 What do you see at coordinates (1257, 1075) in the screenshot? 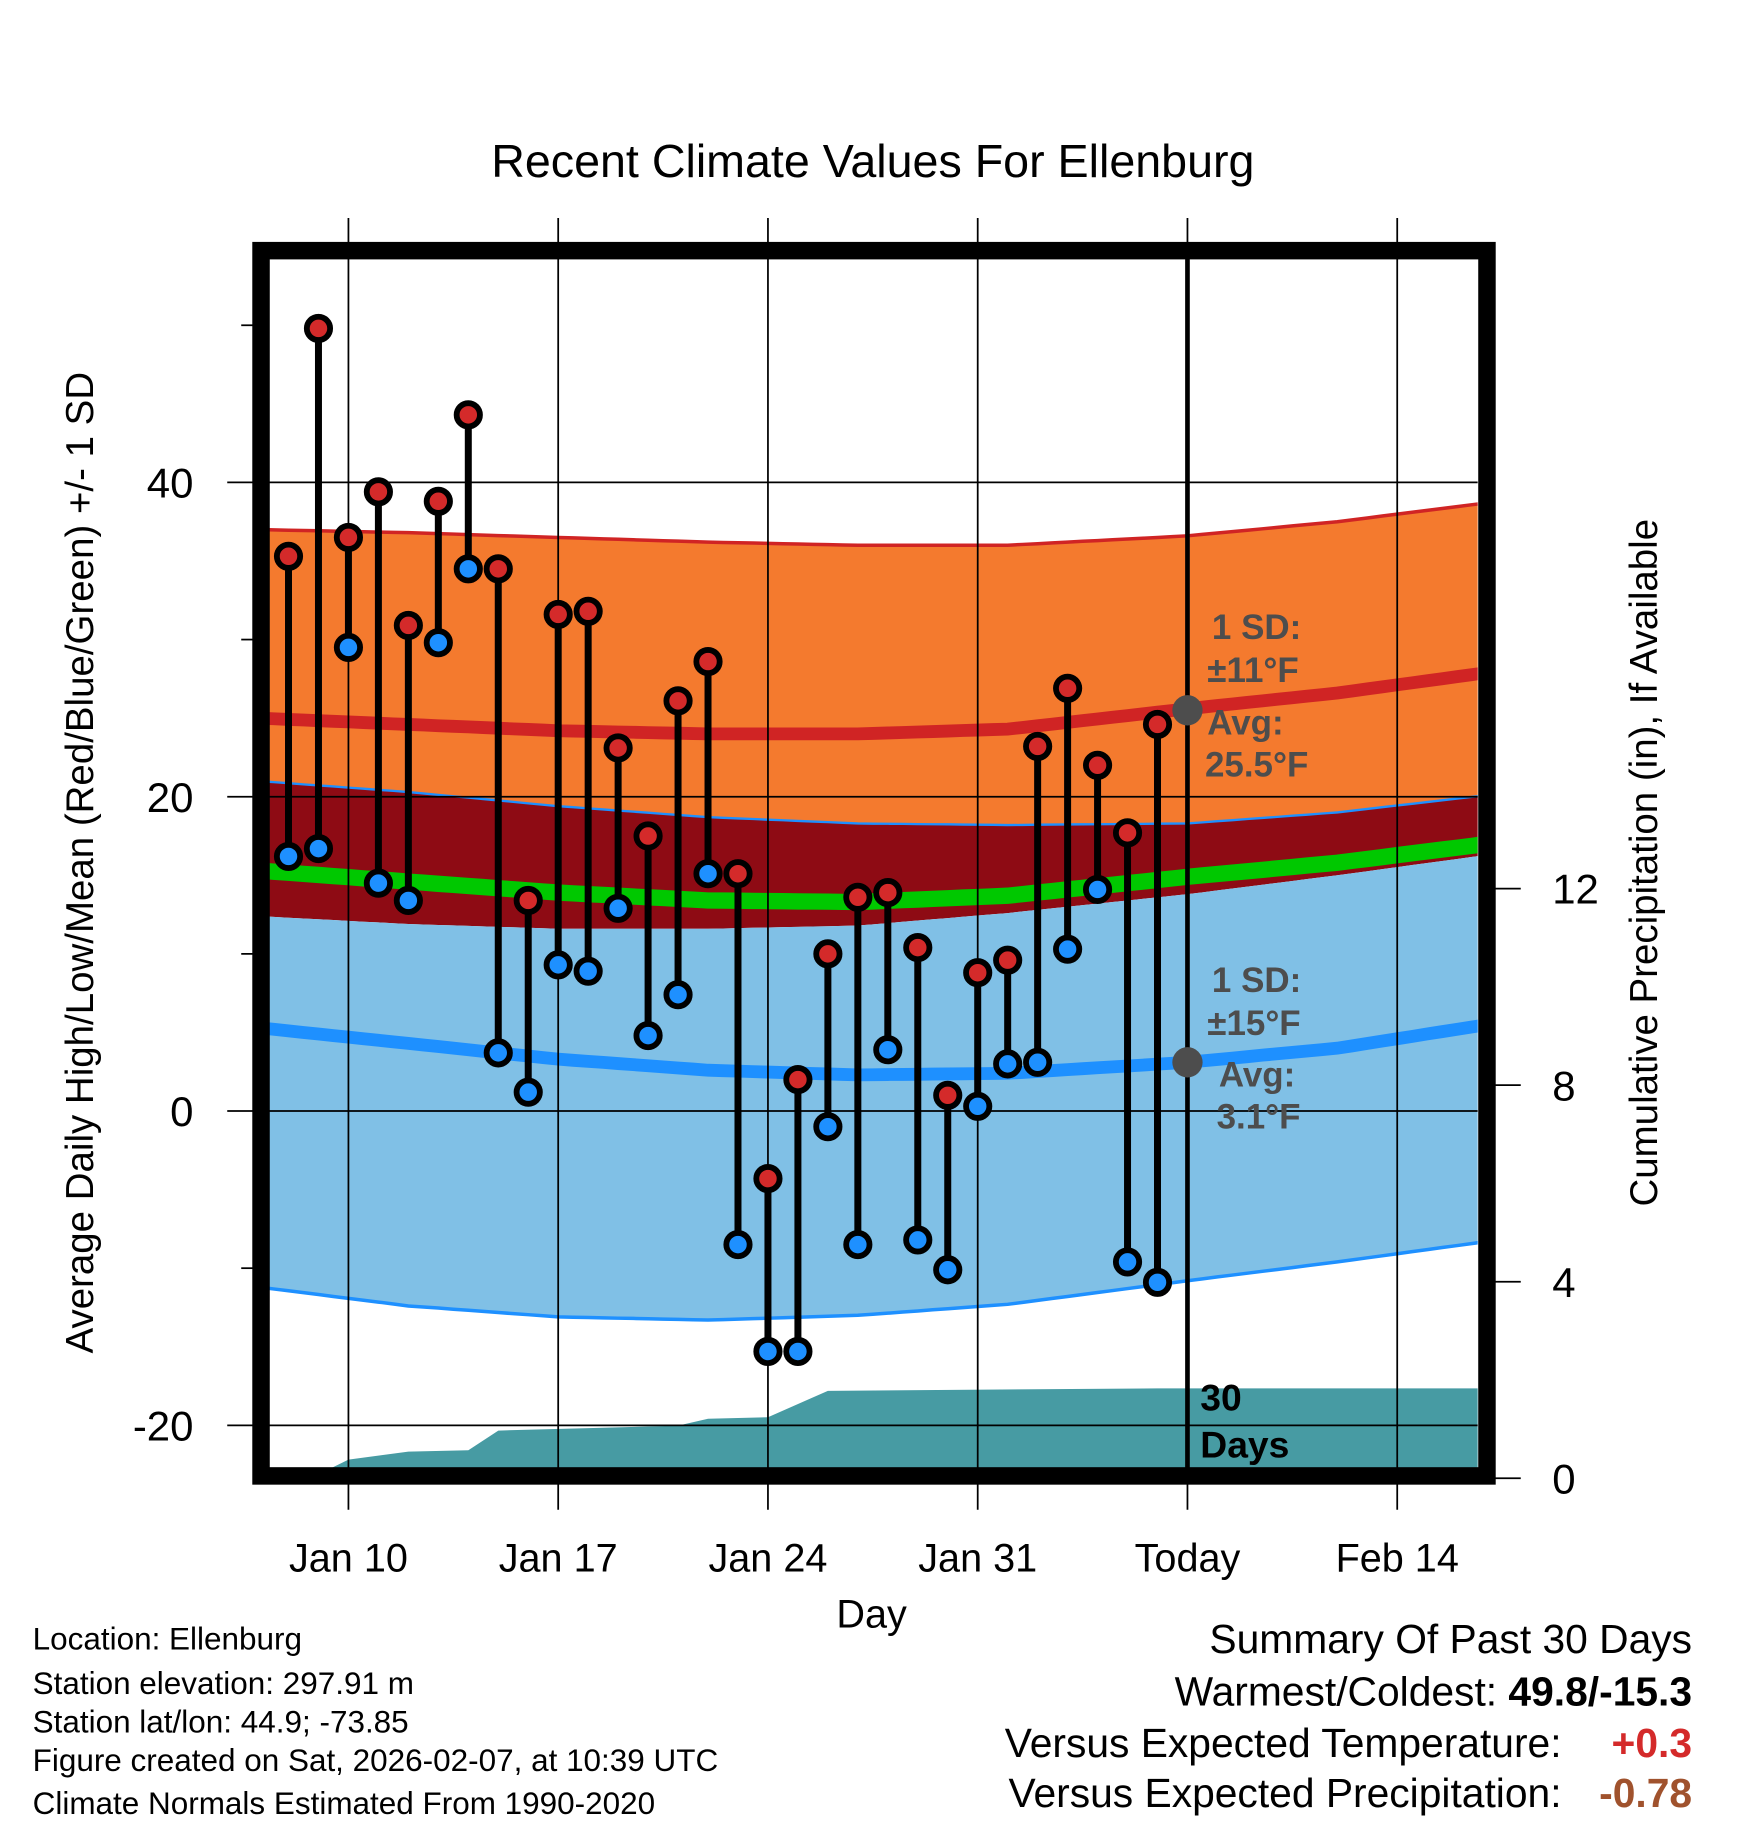
I see `annotation-low-avg: Avg:` at bounding box center [1257, 1075].